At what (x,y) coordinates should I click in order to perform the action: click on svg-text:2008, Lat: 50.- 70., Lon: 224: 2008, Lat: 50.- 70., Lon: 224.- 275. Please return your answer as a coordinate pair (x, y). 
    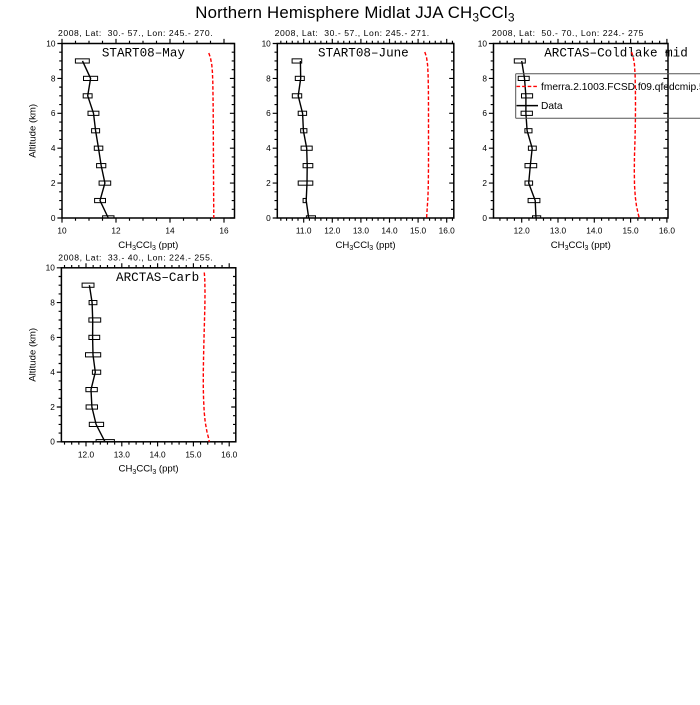
    Looking at the image, I should click on (568, 33).